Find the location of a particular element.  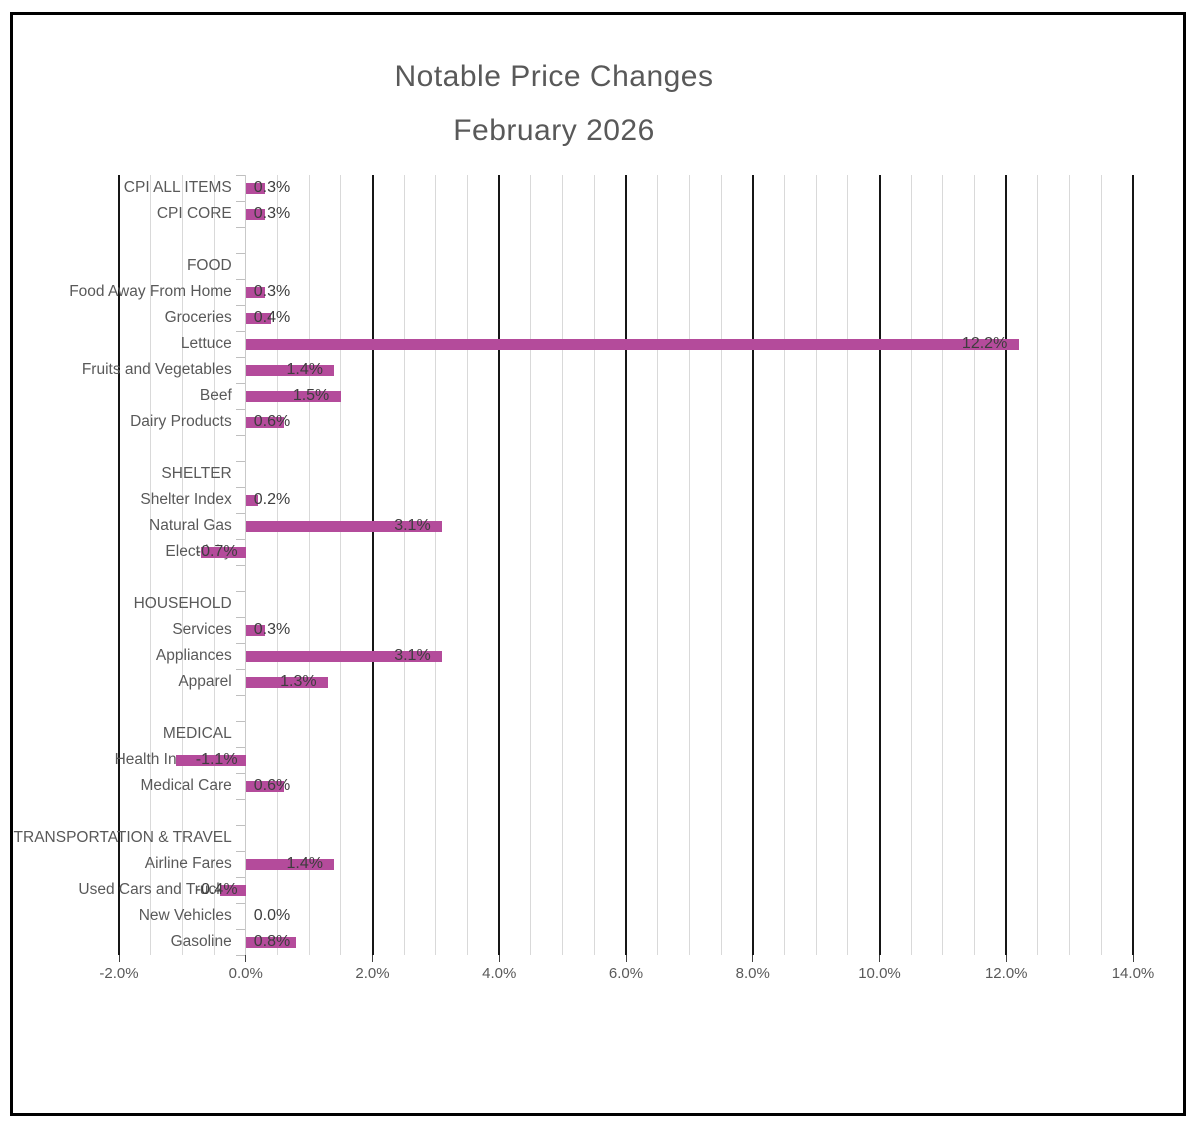

data-label: -0.4% is located at coordinates (216, 889).